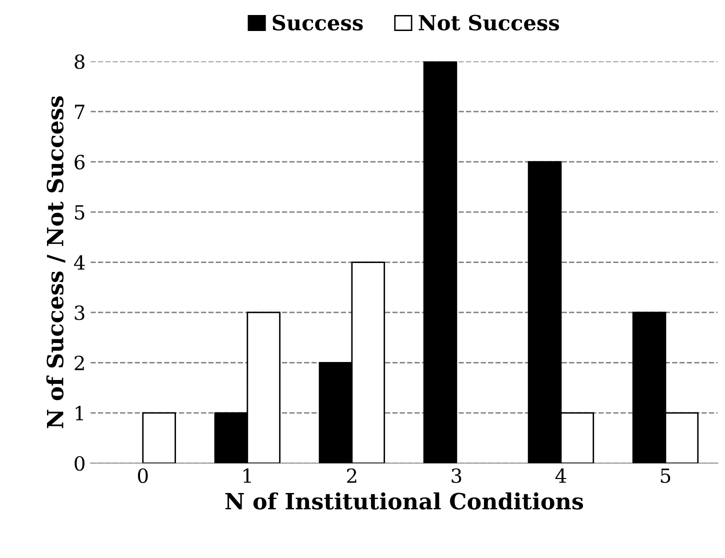 Image resolution: width=725 pixels, height=558 pixels. I want to click on y-tick-label: 3, so click(79, 312).